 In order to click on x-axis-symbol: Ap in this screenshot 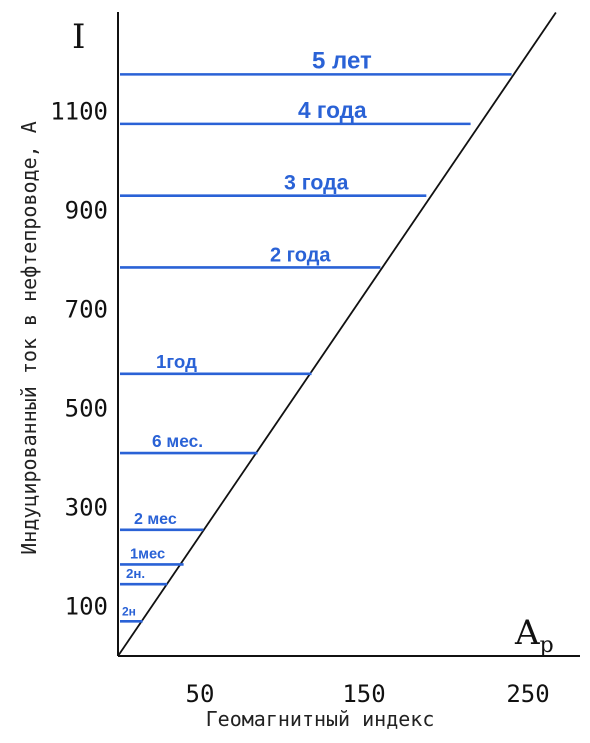, I will do `click(534, 635)`.